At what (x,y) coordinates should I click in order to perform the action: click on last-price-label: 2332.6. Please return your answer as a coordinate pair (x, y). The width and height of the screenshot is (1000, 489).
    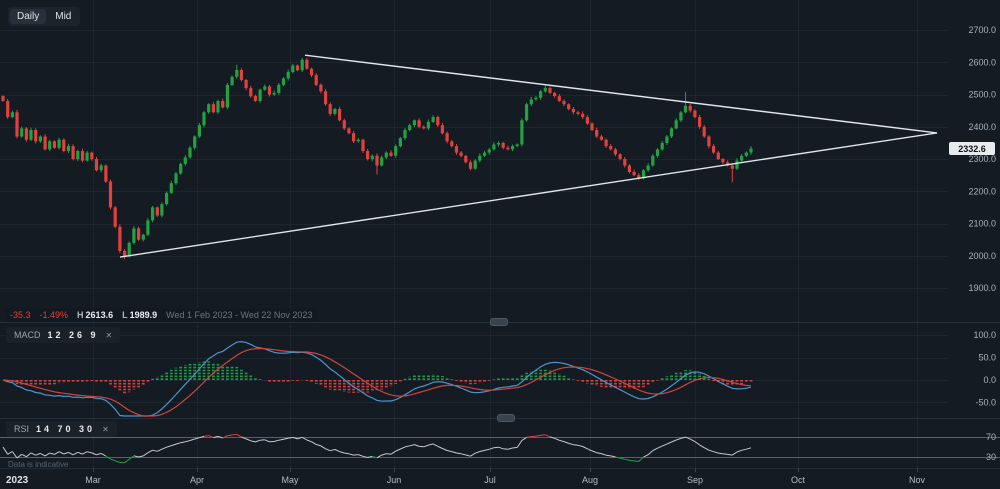
    Looking at the image, I should click on (972, 148).